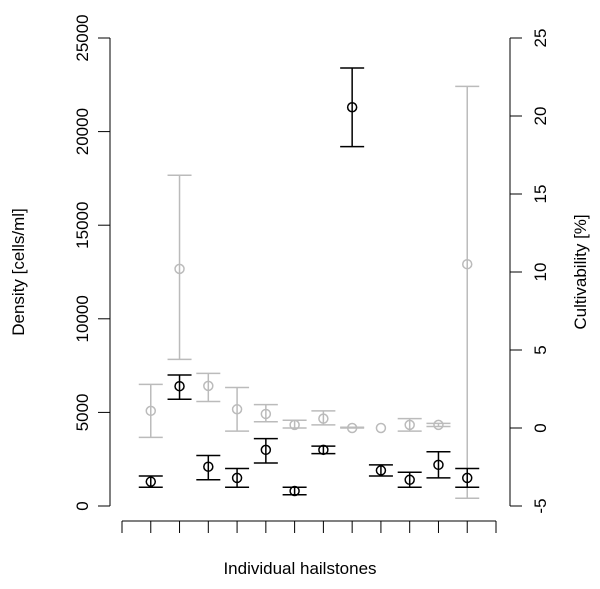 The height and width of the screenshot is (589, 600). What do you see at coordinates (18, 272) in the screenshot?
I see `y-axis-label: Density [cells/ml]` at bounding box center [18, 272].